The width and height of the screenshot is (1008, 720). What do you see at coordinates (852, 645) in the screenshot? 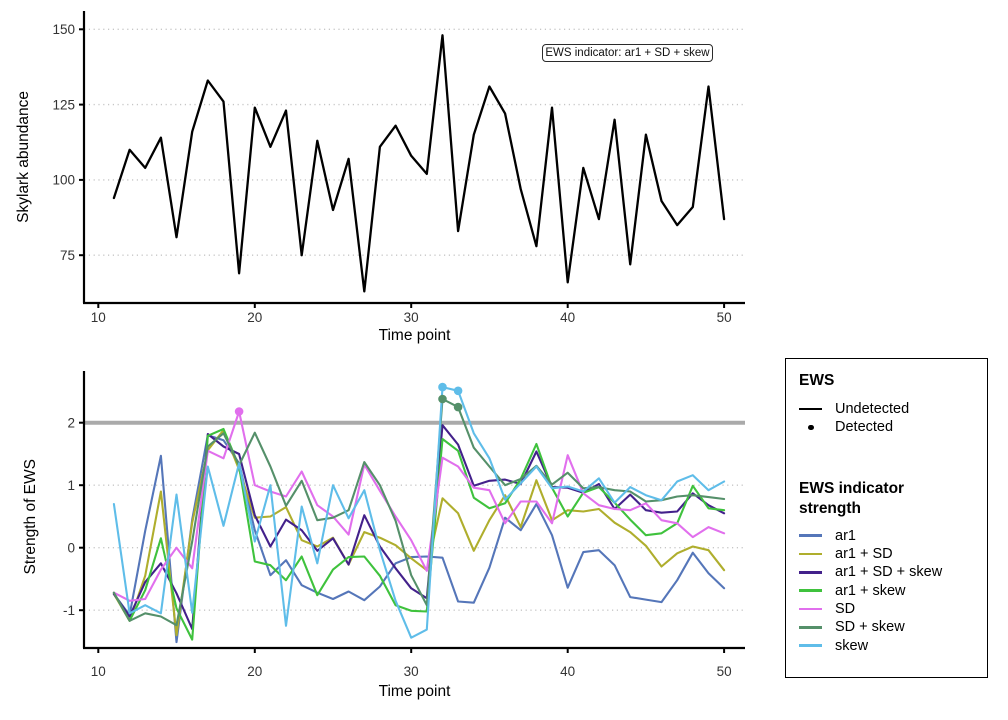
I see `legend-item-label: skew` at bounding box center [852, 645].